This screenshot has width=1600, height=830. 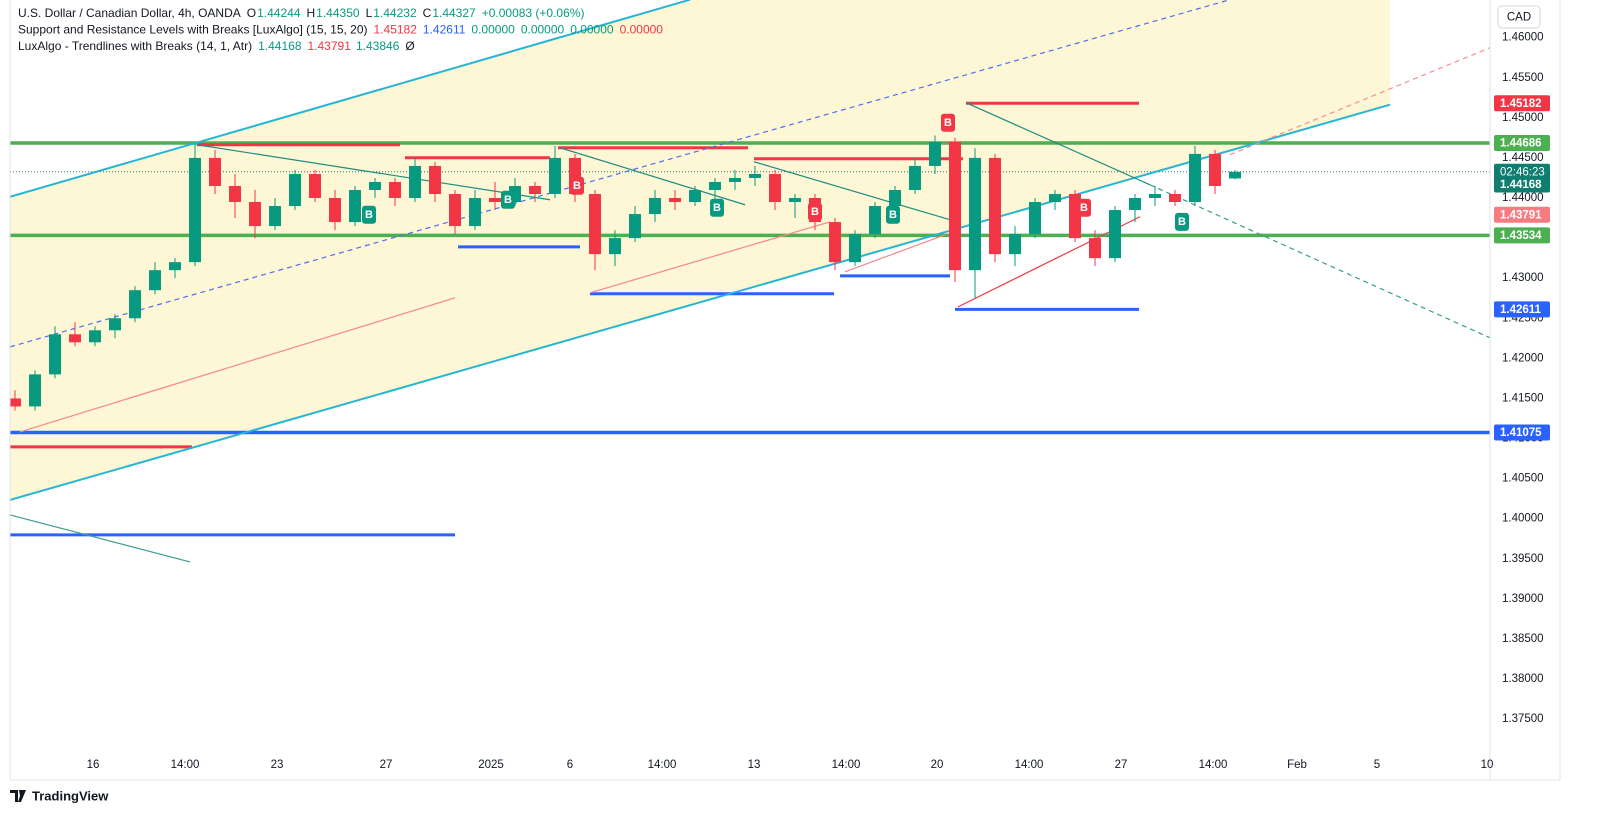 I want to click on channel-line, so click(x=350, y=99).